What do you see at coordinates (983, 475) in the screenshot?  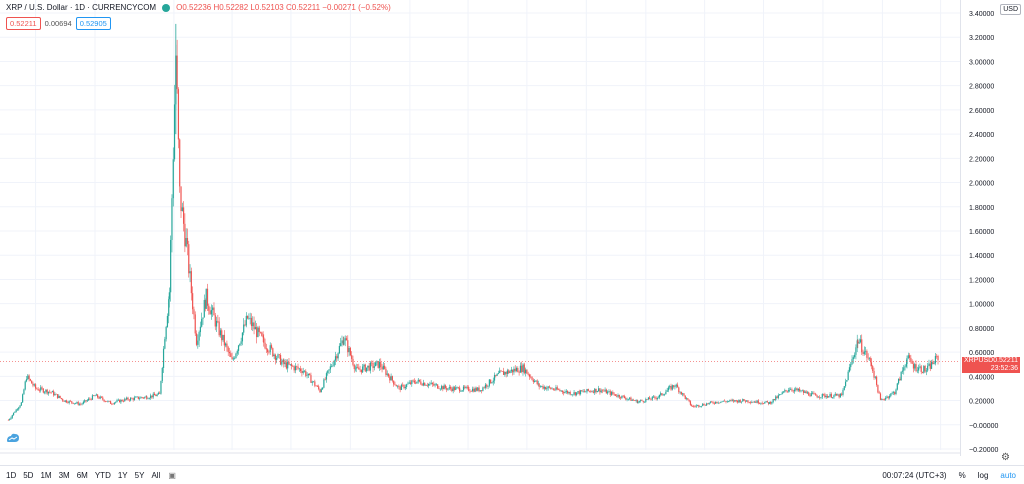 I see `log-toggle: log` at bounding box center [983, 475].